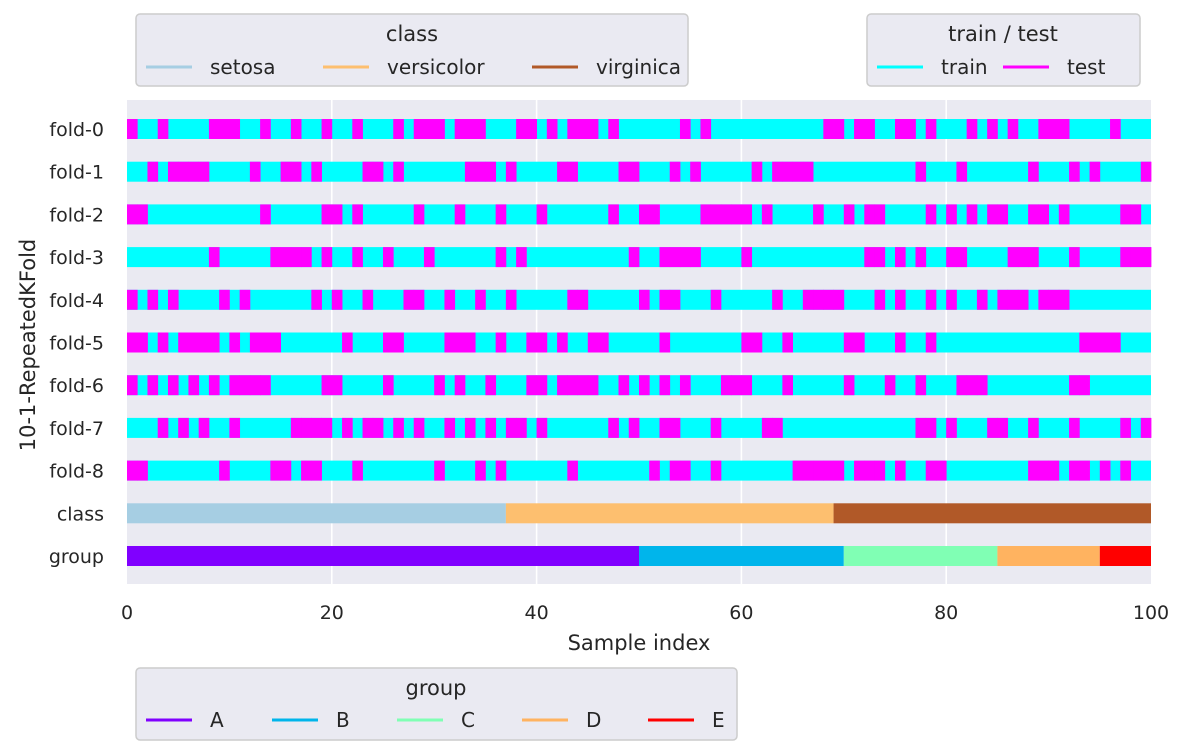  I want to click on y-tick-label: class, so click(80, 514).